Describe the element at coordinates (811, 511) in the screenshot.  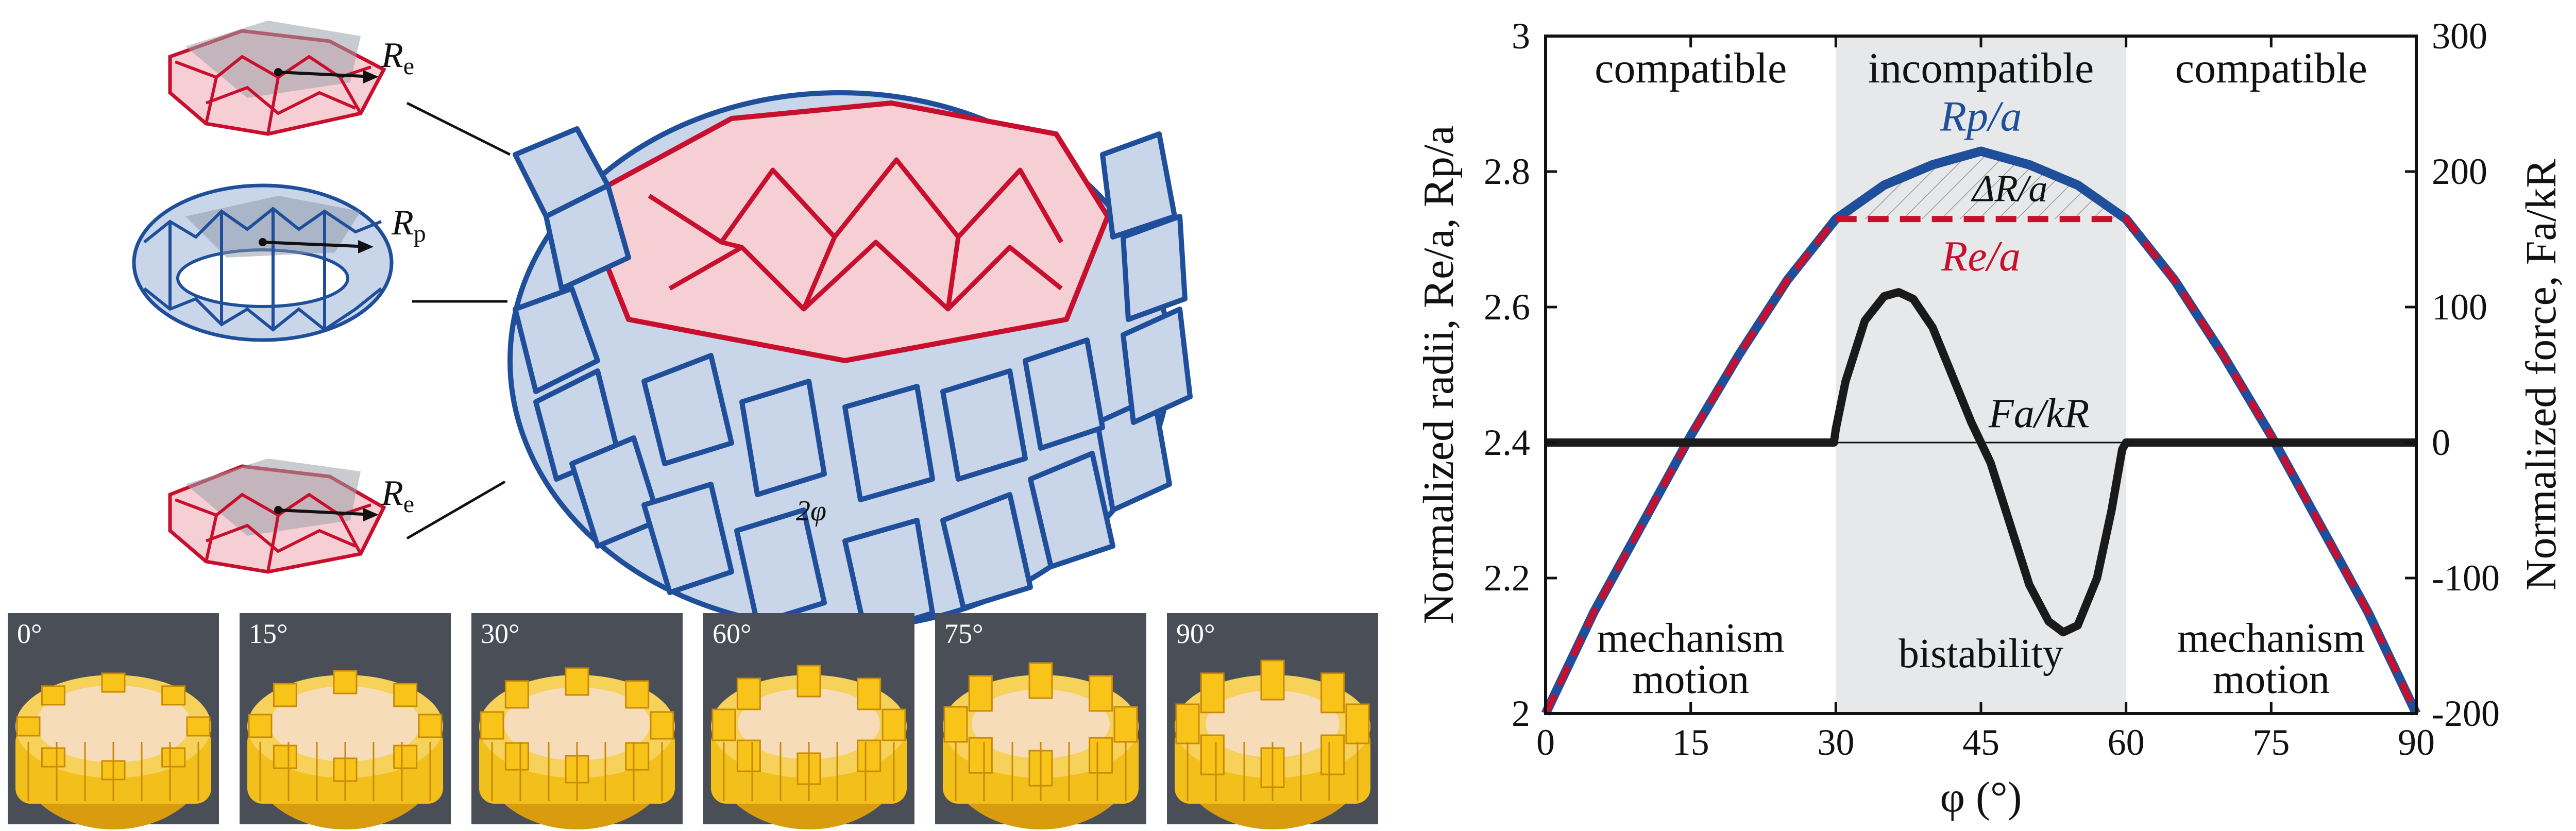
I see `angle-label: 2φ` at that location.